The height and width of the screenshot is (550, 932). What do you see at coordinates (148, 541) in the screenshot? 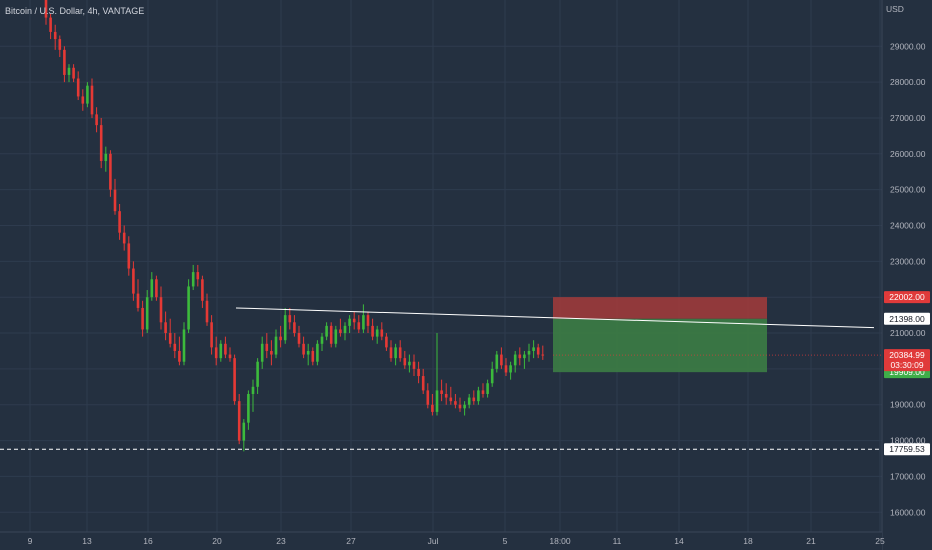
I see `time-tick-label: 16` at bounding box center [148, 541].